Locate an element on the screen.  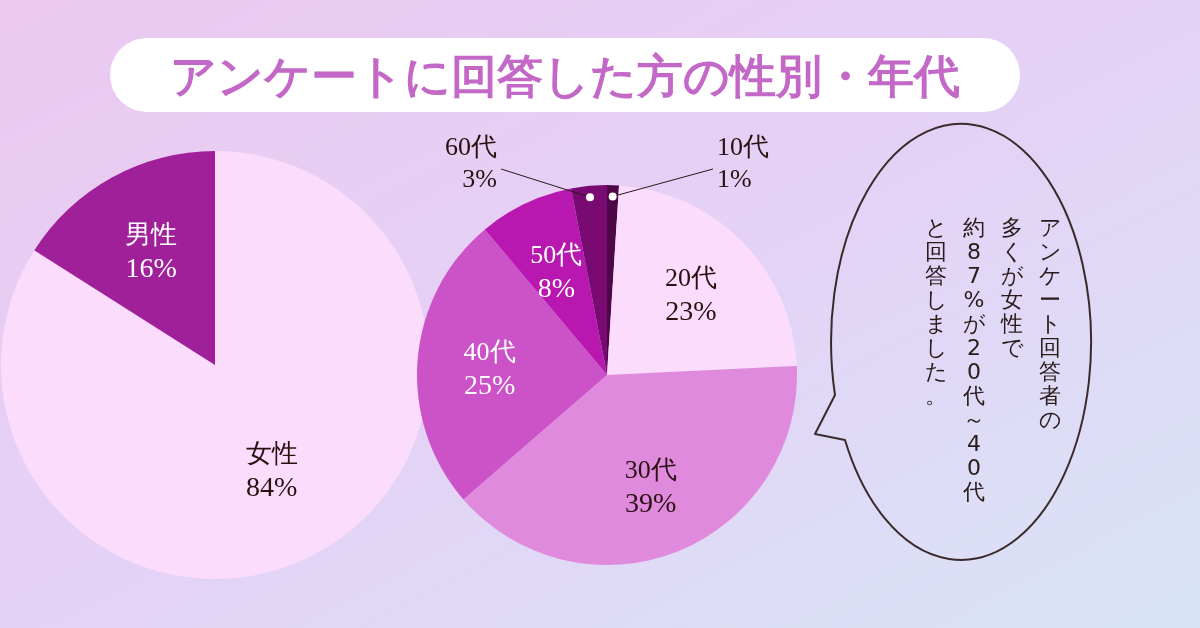
data-label: 23% is located at coordinates (691, 311).